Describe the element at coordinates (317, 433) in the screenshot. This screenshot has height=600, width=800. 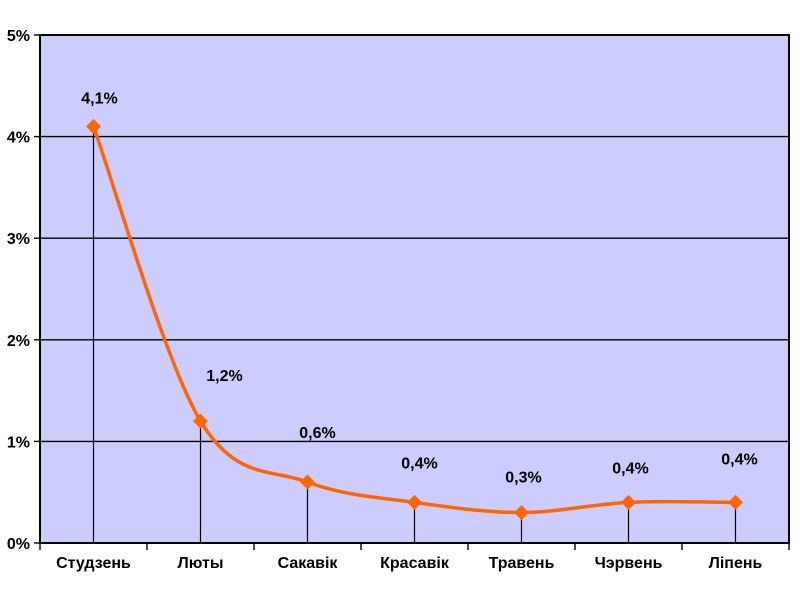
I see `data-label: 0,6%` at that location.